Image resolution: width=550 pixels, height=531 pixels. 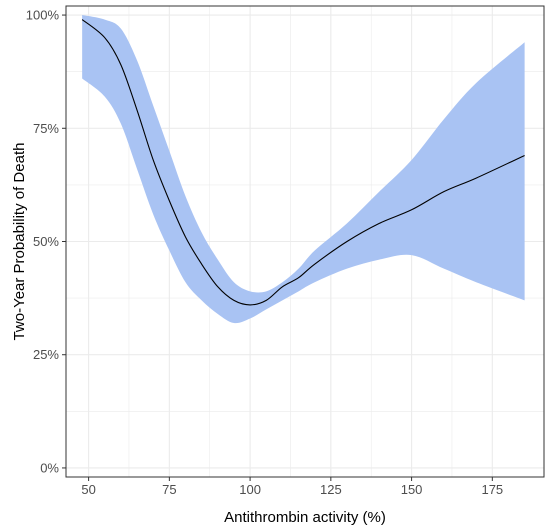 I want to click on y-axis-title: Two-Year Probability of Death, so click(x=19, y=242).